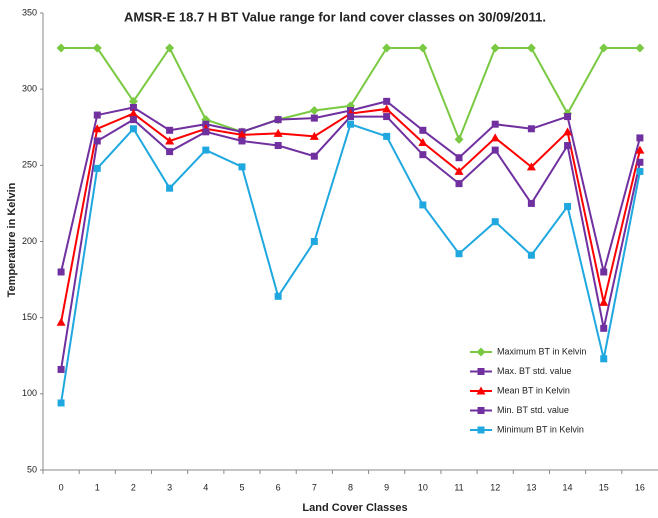  What do you see at coordinates (29, 89) in the screenshot?
I see `y-tick-label: 300` at bounding box center [29, 89].